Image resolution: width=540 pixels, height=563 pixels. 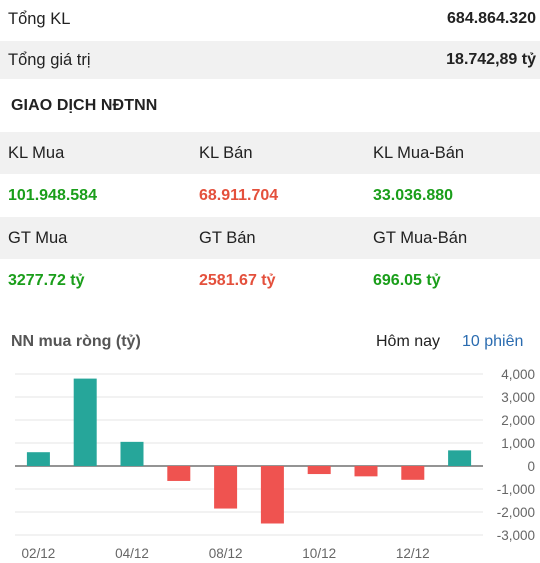 I want to click on gt-header-row: GT Mua GT Bán GT Mua-Bán, so click(x=270, y=238).